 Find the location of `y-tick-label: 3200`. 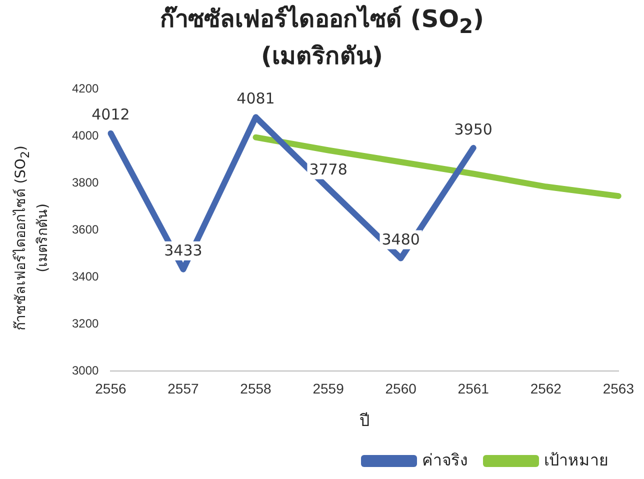

y-tick-label: 3200 is located at coordinates (86, 323).